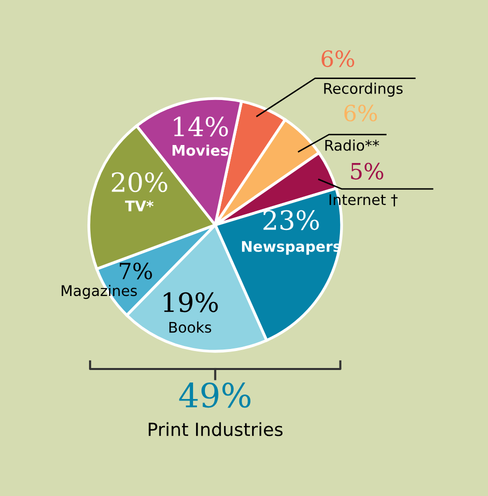 This screenshot has height=496, width=488. Describe the element at coordinates (136, 271) in the screenshot. I see `data-label: 7%` at that location.